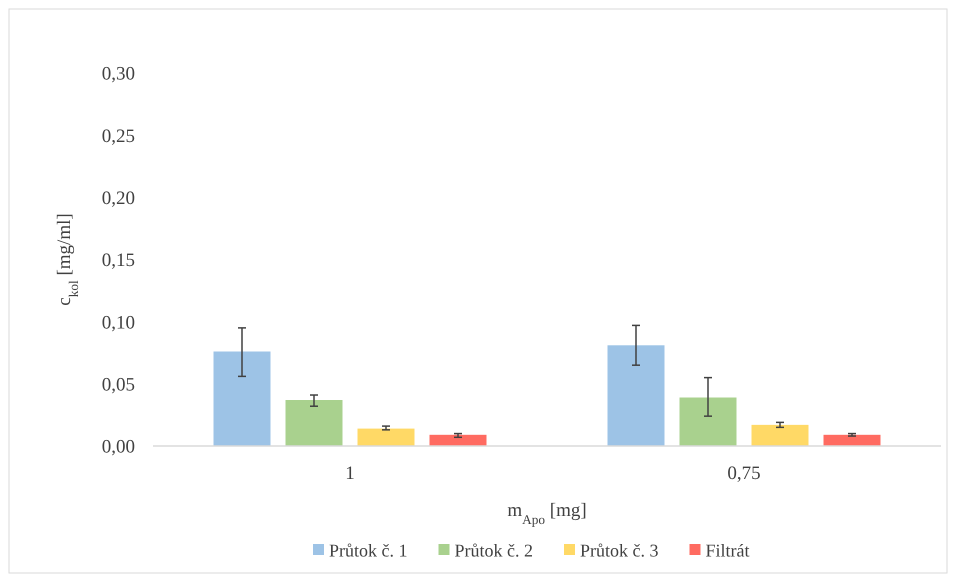 Image resolution: width=956 pixels, height=582 pixels. I want to click on y-tick-label: 0,30, so click(118, 74).